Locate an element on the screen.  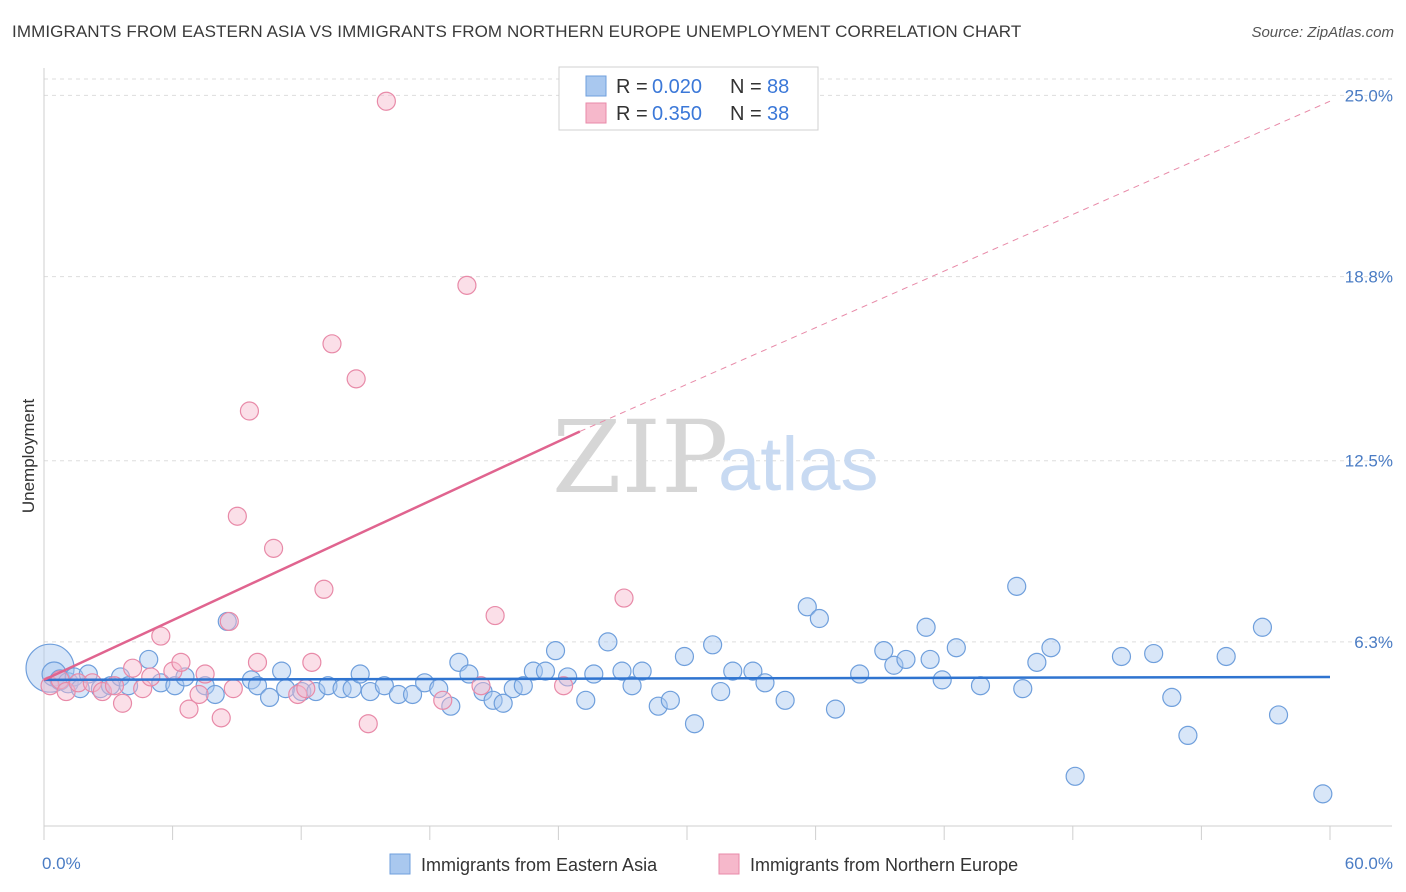
bottom-legend-label-0: Immigrants from Eastern Asia is located at coordinates (539, 865).